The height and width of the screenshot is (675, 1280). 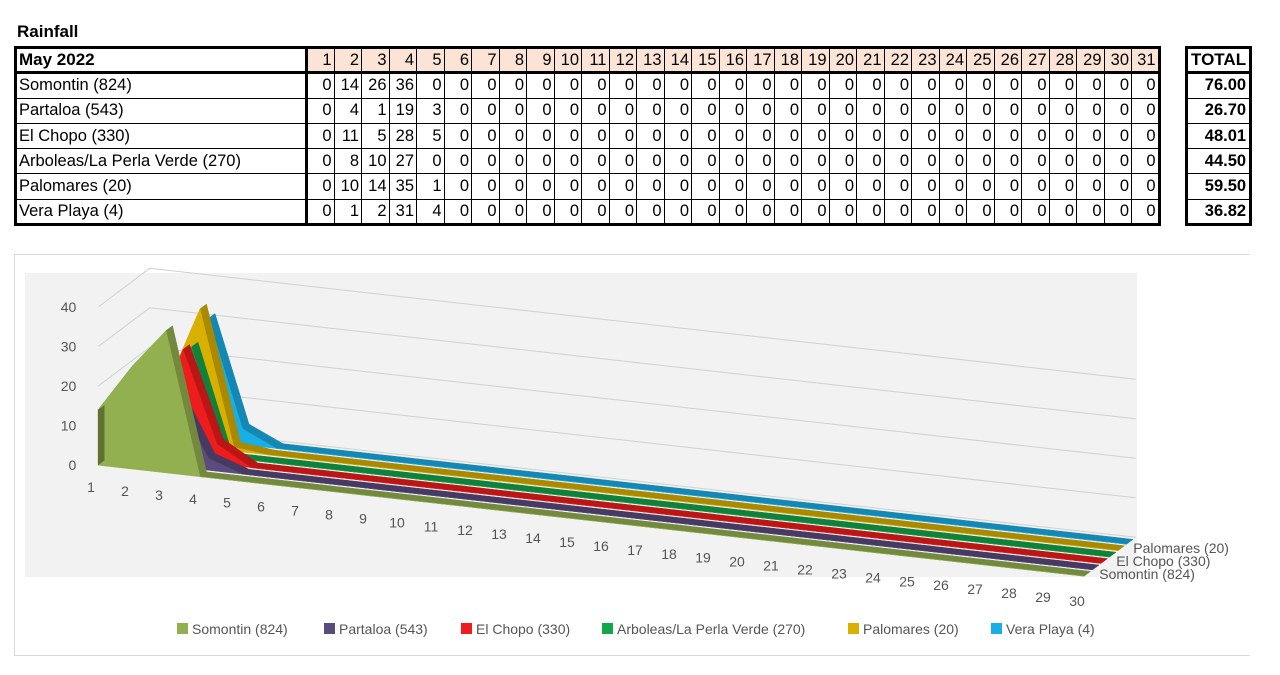 I want to click on day-header: 7, so click(x=485, y=60).